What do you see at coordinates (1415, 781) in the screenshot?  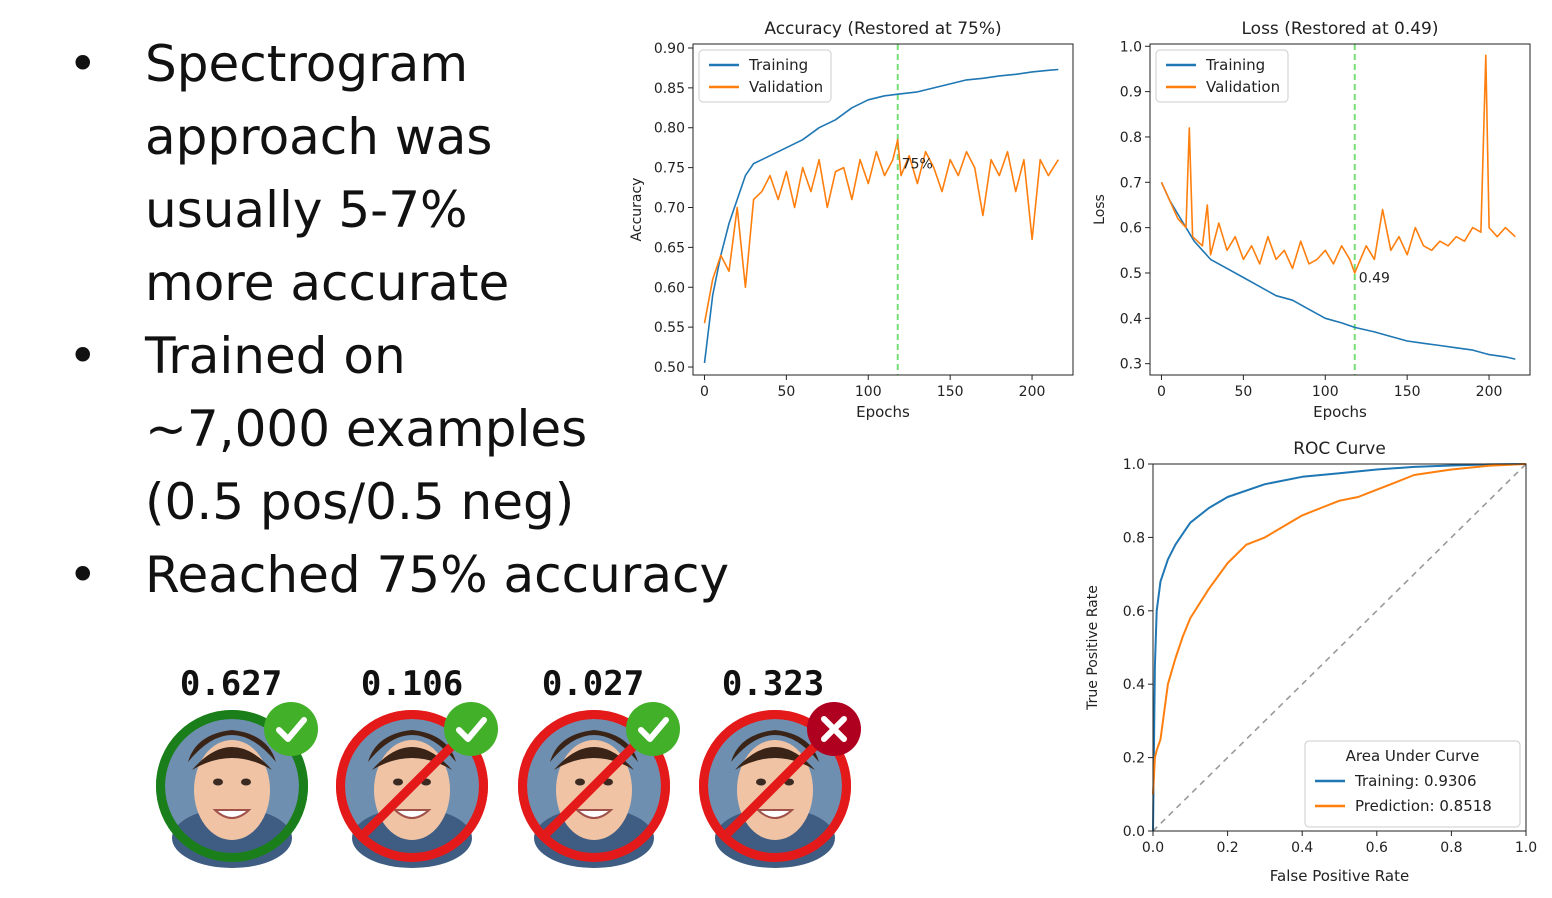 I see `legend-entry: Training: 0.9306` at bounding box center [1415, 781].